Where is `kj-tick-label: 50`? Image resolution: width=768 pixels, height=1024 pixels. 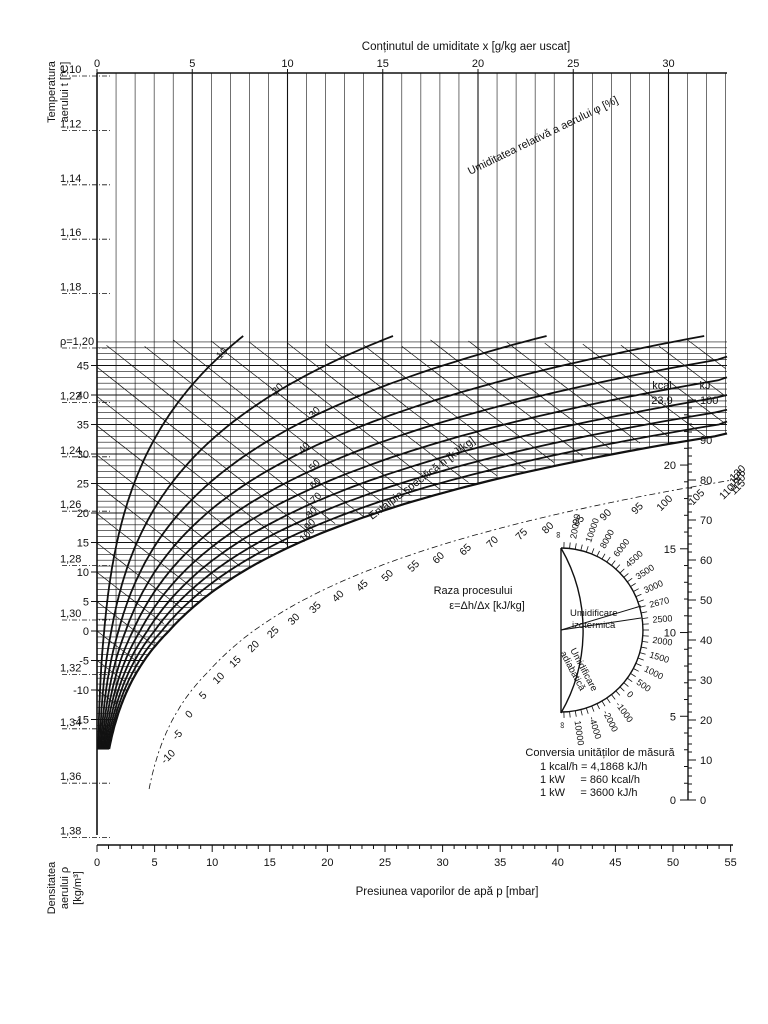 kj-tick-label: 50 is located at coordinates (706, 601).